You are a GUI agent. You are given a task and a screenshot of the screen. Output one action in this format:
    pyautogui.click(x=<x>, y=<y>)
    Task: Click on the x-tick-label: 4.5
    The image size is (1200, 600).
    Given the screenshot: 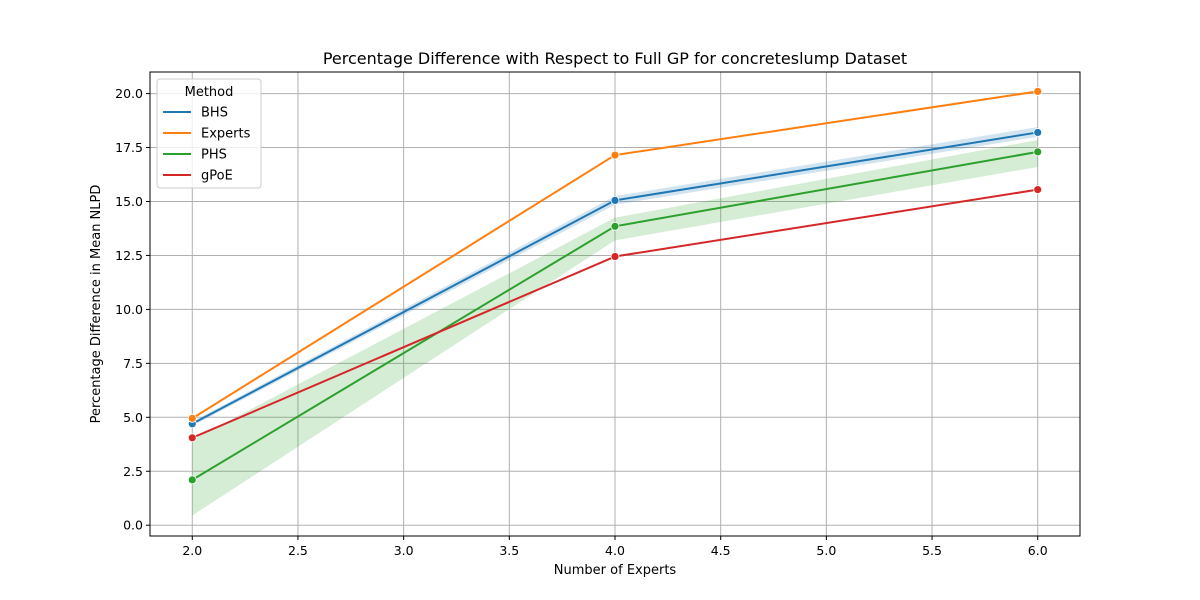 What is the action you would take?
    pyautogui.click(x=721, y=550)
    